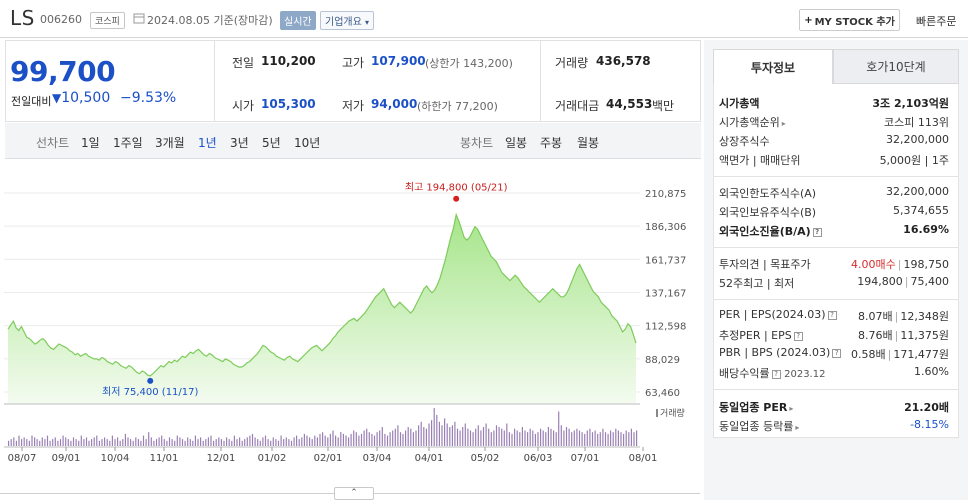 The image size is (968, 500). I want to click on pbr-label: PBR | BPS (2024.03), so click(775, 352).